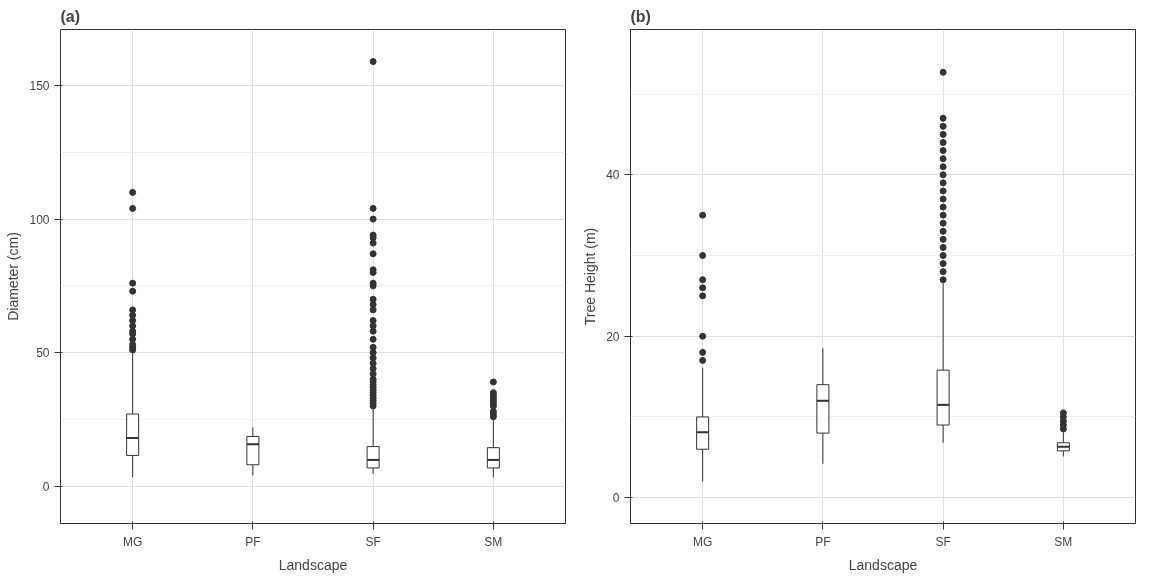  Describe the element at coordinates (613, 175) in the screenshot. I see `y-tick-label: 40` at that location.